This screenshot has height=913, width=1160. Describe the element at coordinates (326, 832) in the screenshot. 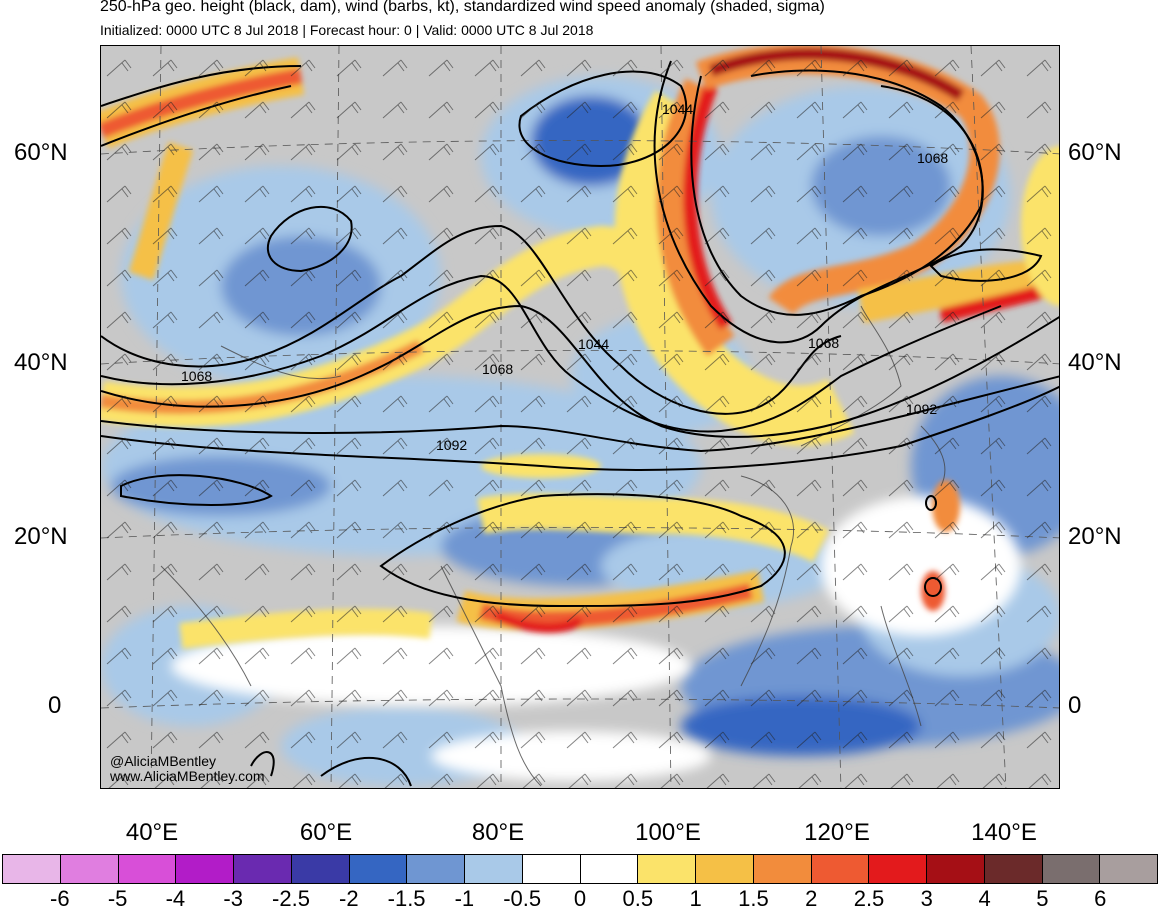

I see `lon-label: 60°E` at that location.